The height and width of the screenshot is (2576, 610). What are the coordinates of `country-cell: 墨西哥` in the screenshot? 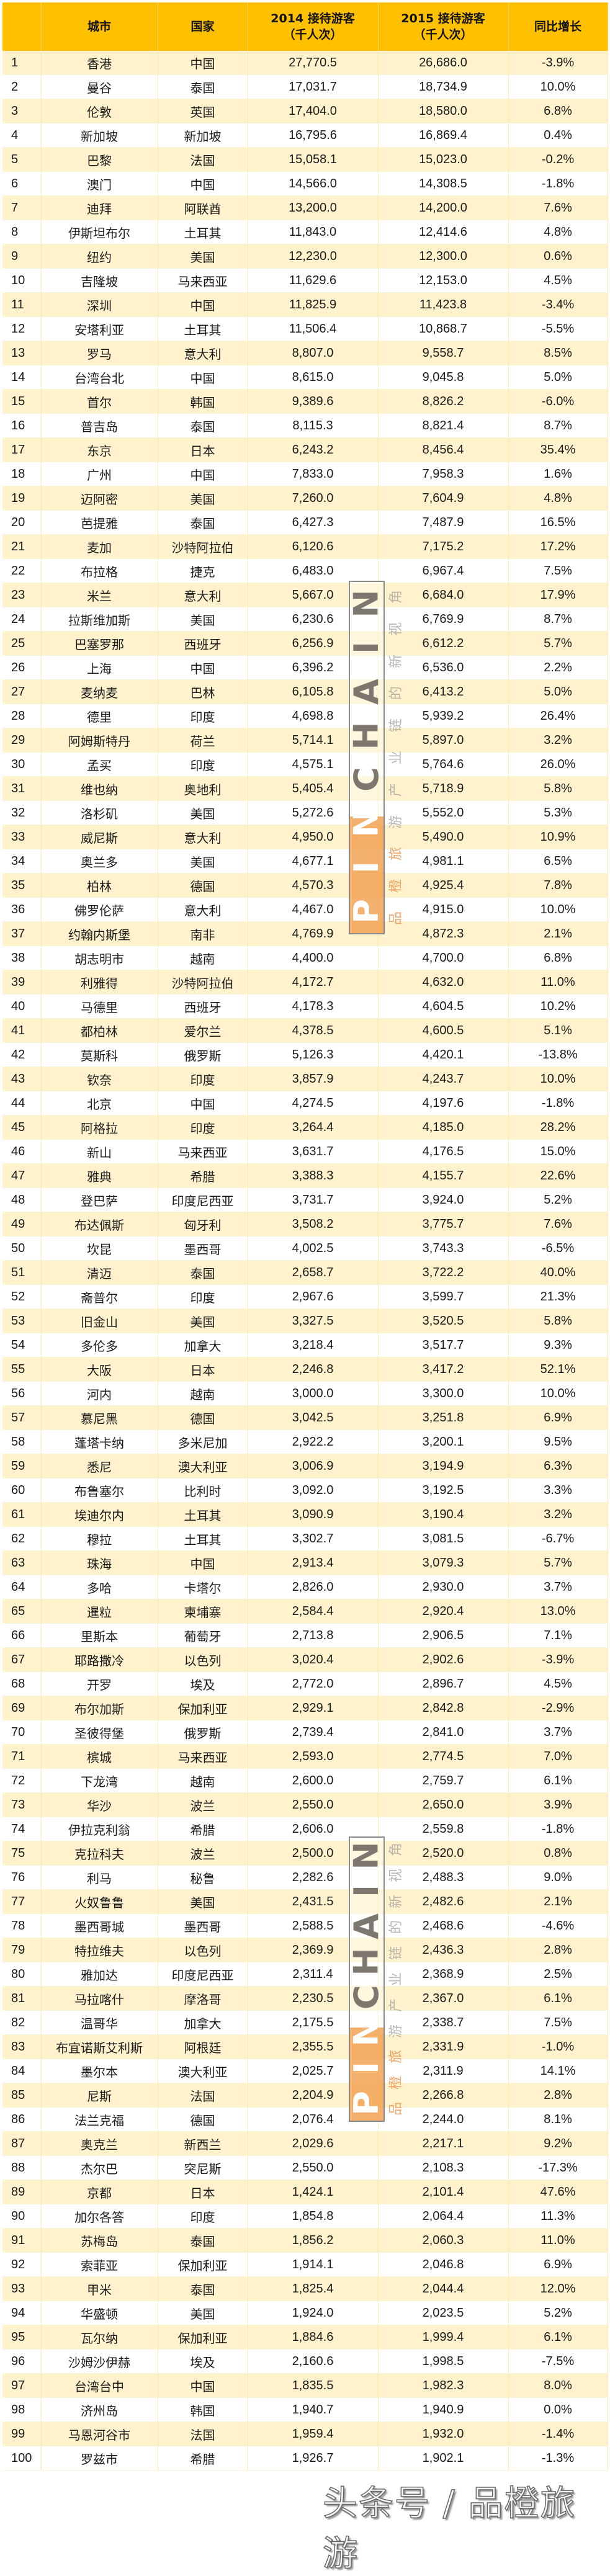 It's located at (203, 1925).